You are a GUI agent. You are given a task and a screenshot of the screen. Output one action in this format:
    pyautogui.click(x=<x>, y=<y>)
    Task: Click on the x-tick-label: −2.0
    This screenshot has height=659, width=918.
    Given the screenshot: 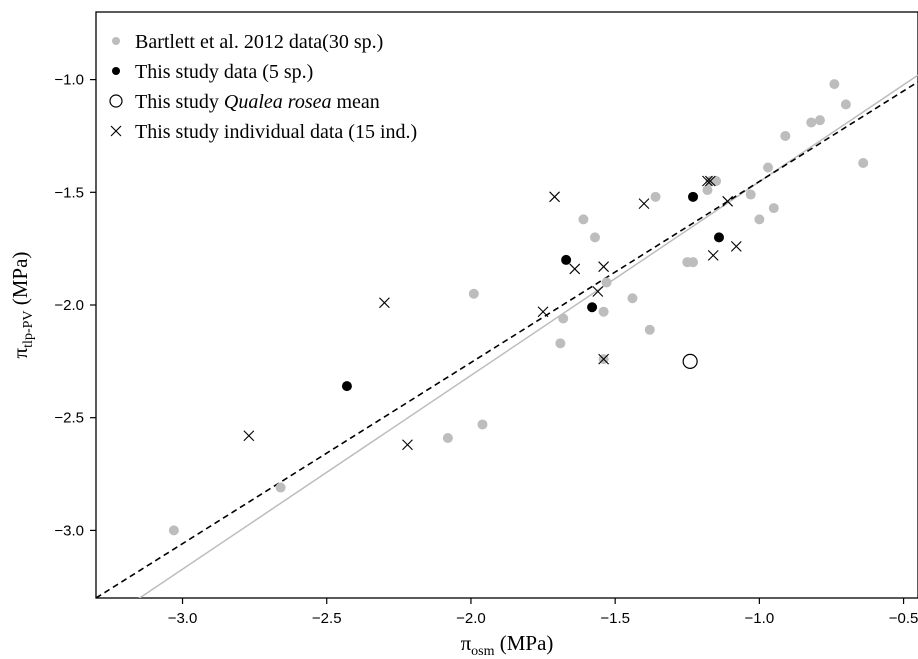 What is the action you would take?
    pyautogui.click(x=471, y=618)
    